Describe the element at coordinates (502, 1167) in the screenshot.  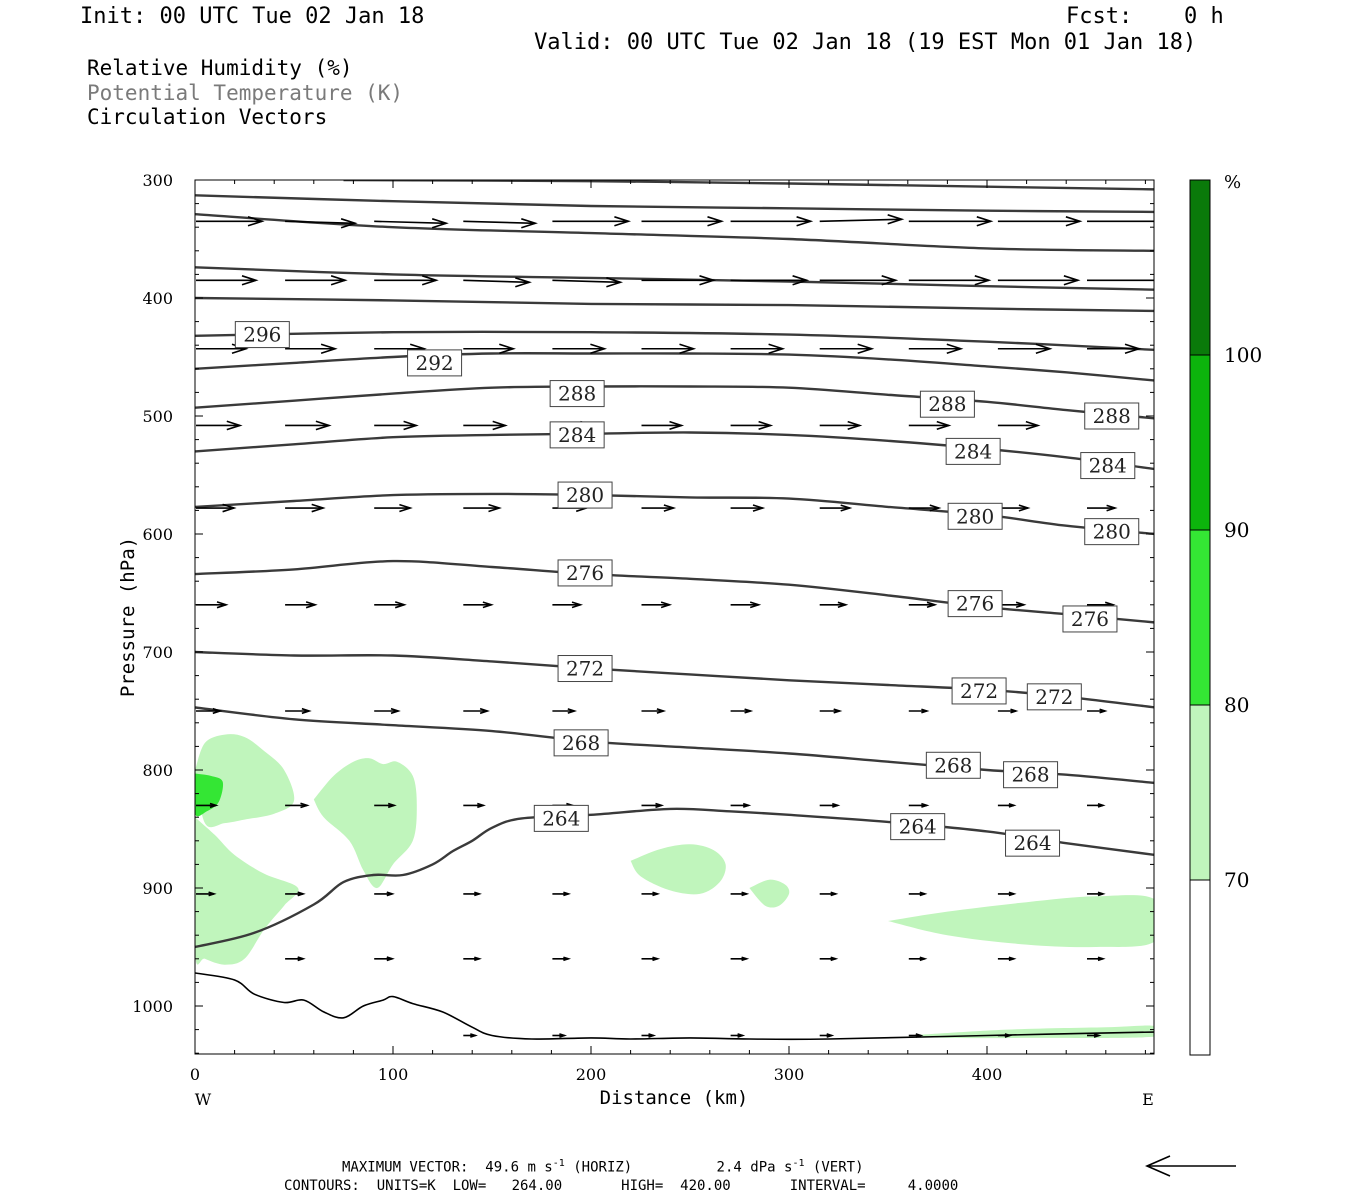
I see `horiz-value: 49.6` at that location.